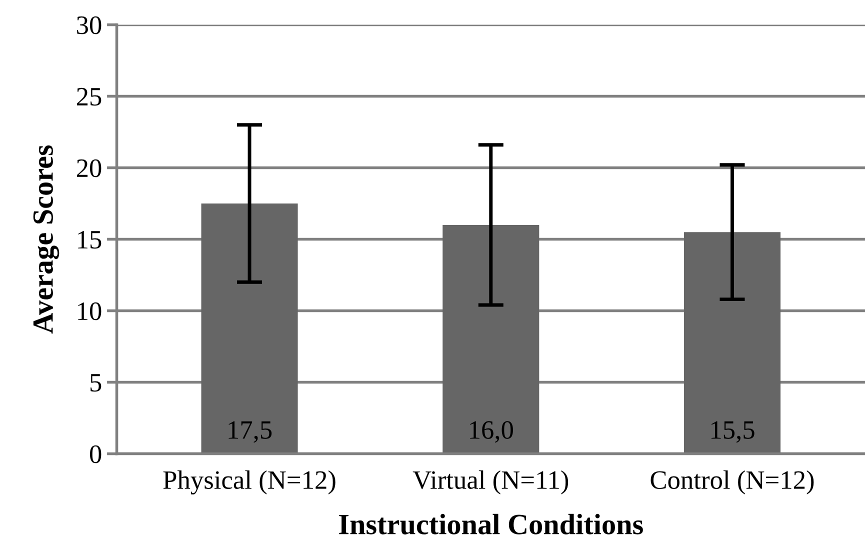  I want to click on y-tick-label: 0, so click(96, 454).